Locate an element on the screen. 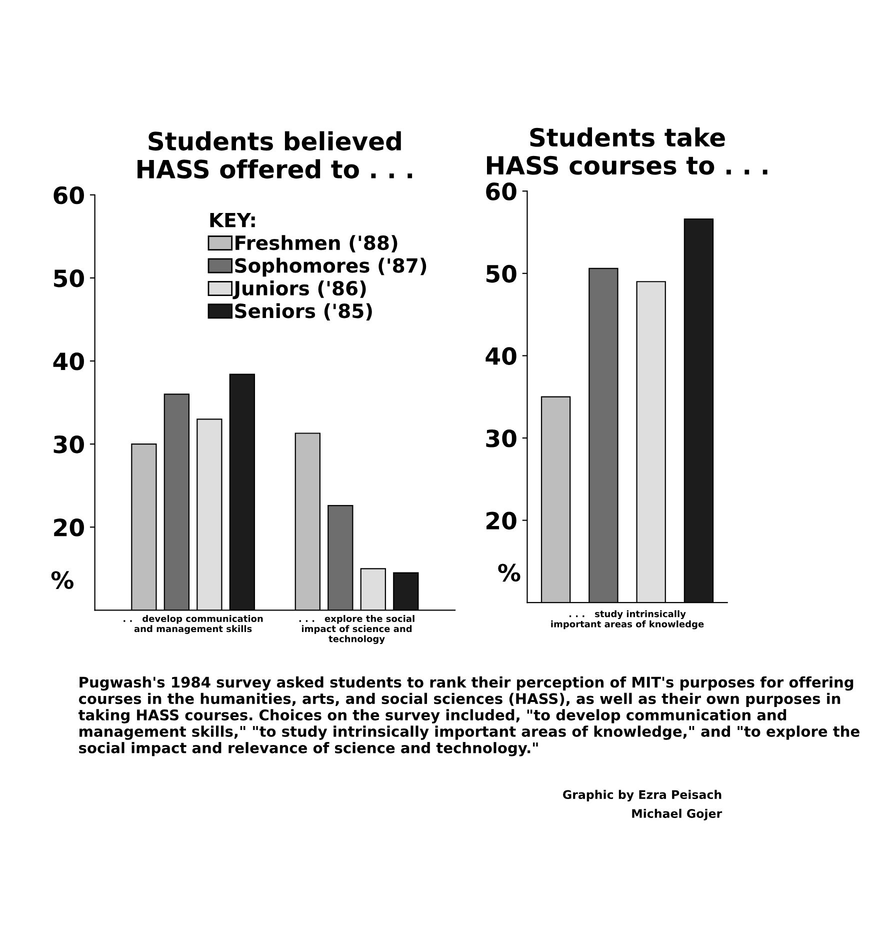 Image resolution: width=870 pixels, height=946 pixels. legend-label: Juniors ('86) is located at coordinates (299, 290).